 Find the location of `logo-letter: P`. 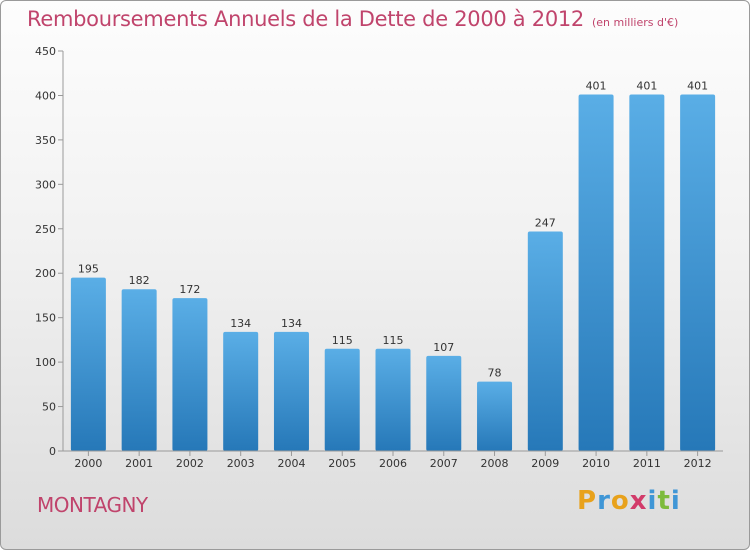

logo-letter: P is located at coordinates (587, 501).